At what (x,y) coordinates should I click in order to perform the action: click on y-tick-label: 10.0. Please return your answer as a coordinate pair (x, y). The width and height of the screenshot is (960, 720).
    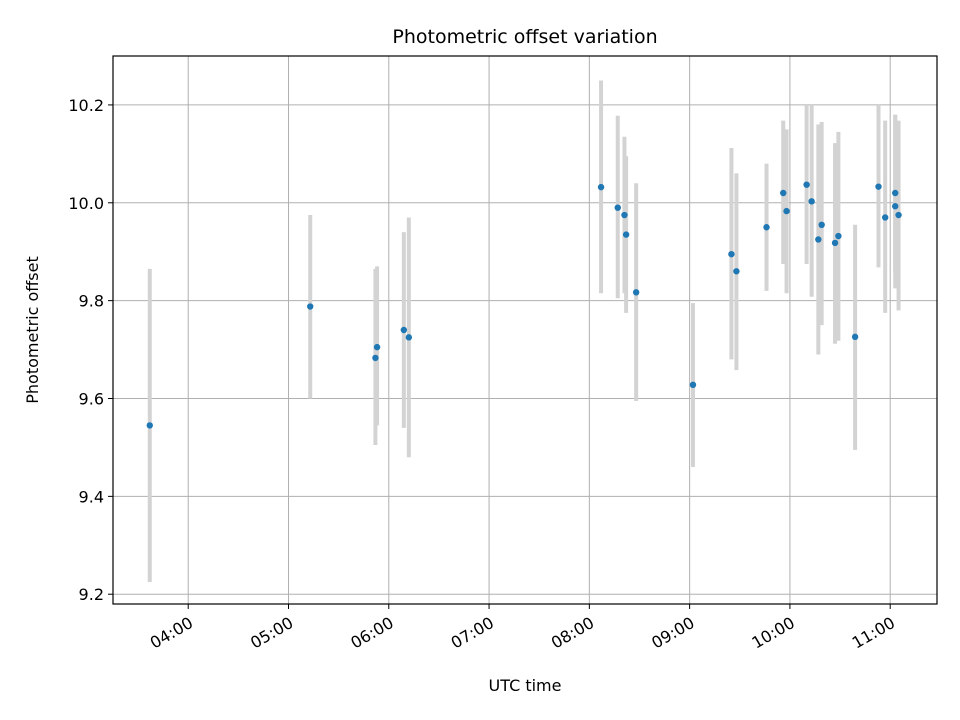
    Looking at the image, I should click on (86, 203).